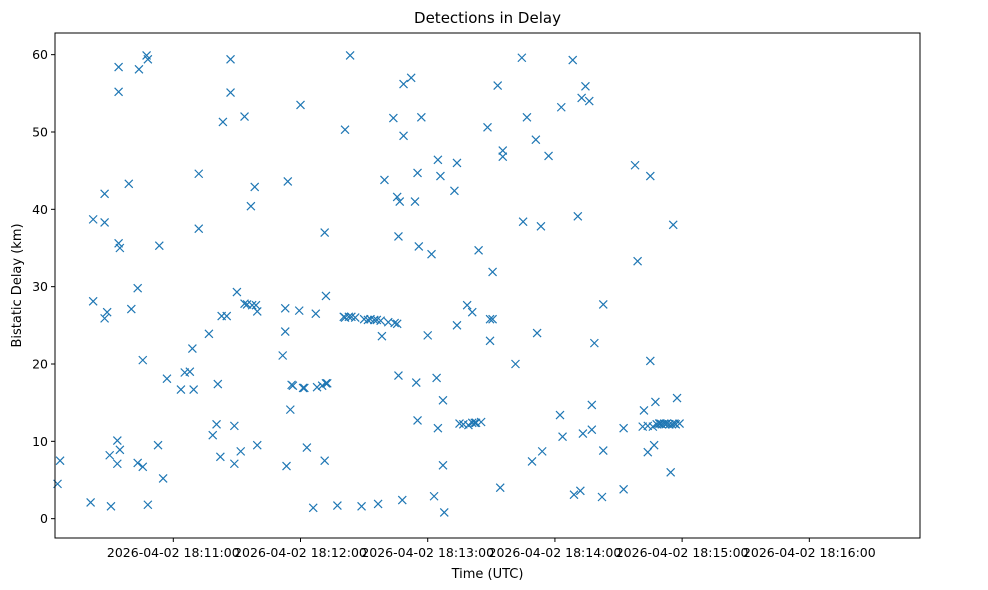 The width and height of the screenshot is (988, 590). I want to click on x-axis-label: Time (UTC), so click(487, 574).